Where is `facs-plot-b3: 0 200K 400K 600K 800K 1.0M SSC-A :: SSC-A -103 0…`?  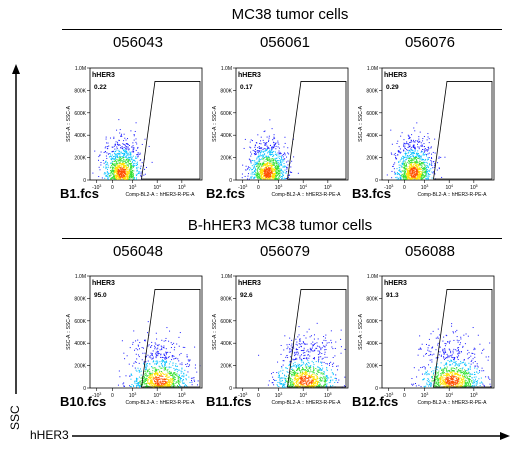
facs-plot-b3: 0 200K 400K 600K 800K 1.0M SSC-A :: SSC-A -103 0… is located at coordinates (426, 132).